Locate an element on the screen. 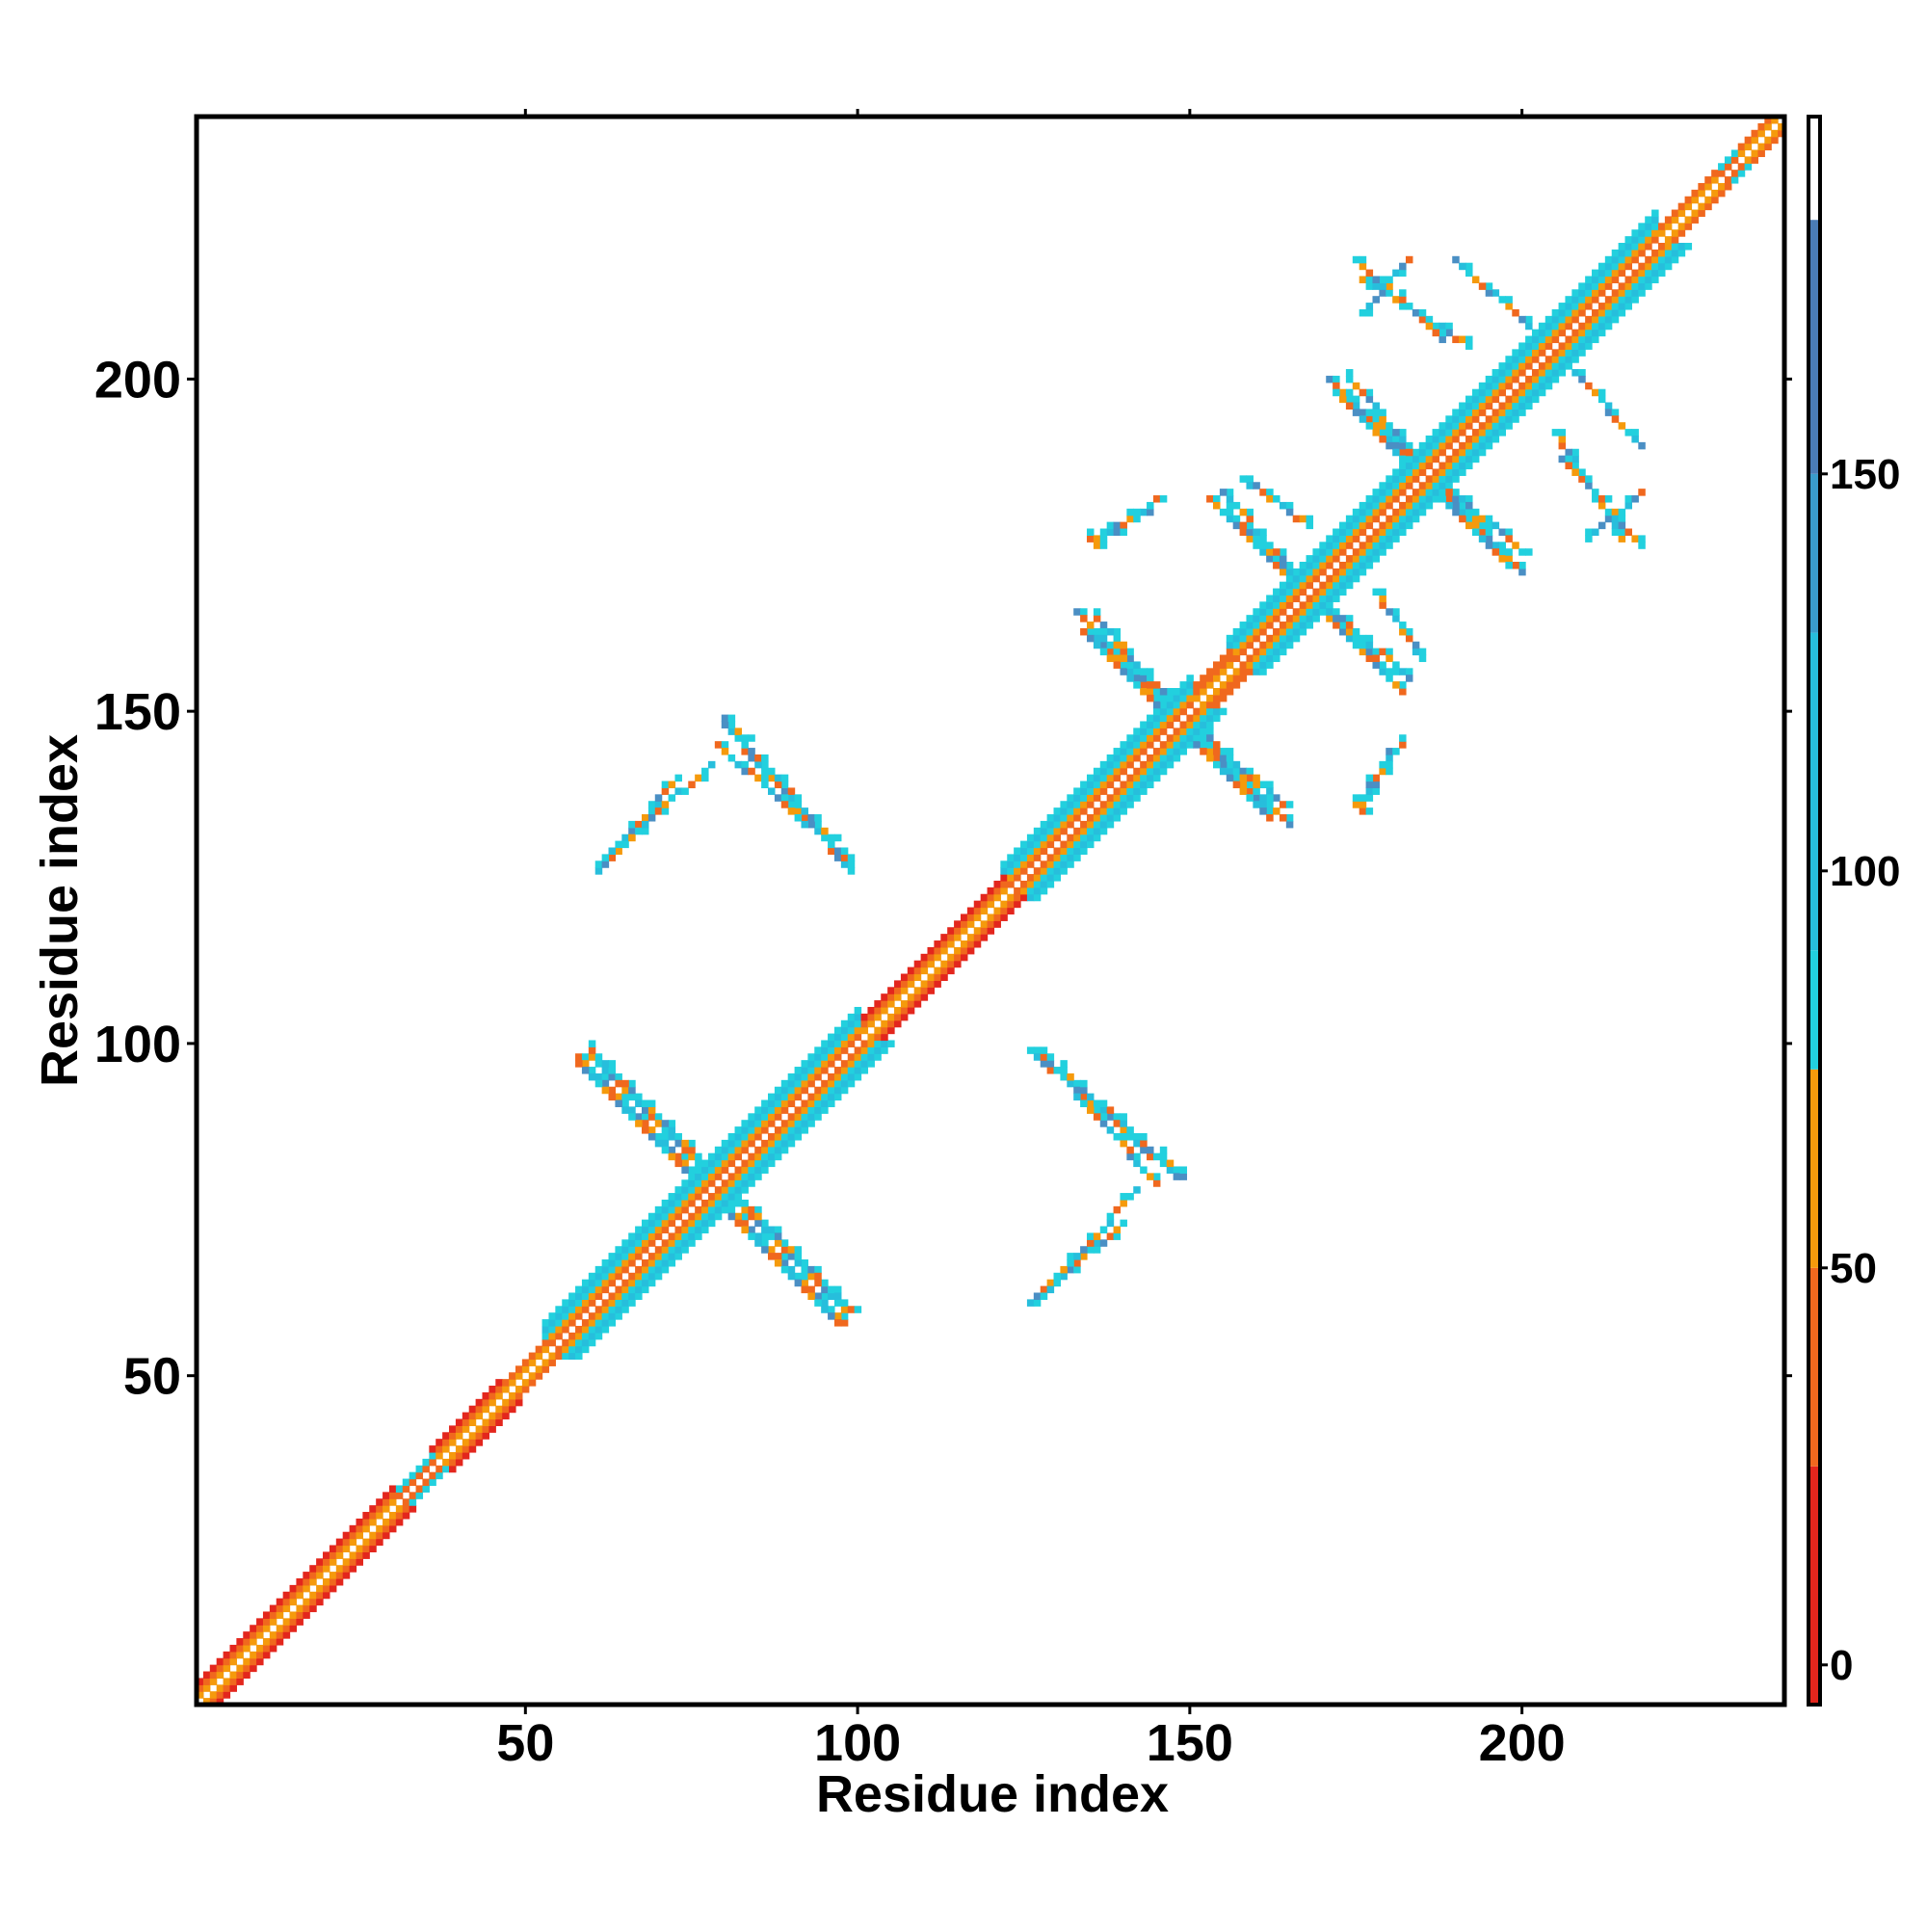 This screenshot has width=1927, height=1932. y-tick-label: 100 is located at coordinates (137, 1044).